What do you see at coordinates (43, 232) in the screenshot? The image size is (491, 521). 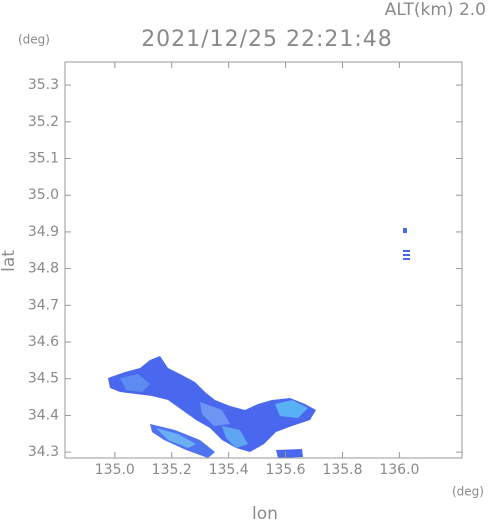 I see `y-tick-label: 34.9` at bounding box center [43, 232].